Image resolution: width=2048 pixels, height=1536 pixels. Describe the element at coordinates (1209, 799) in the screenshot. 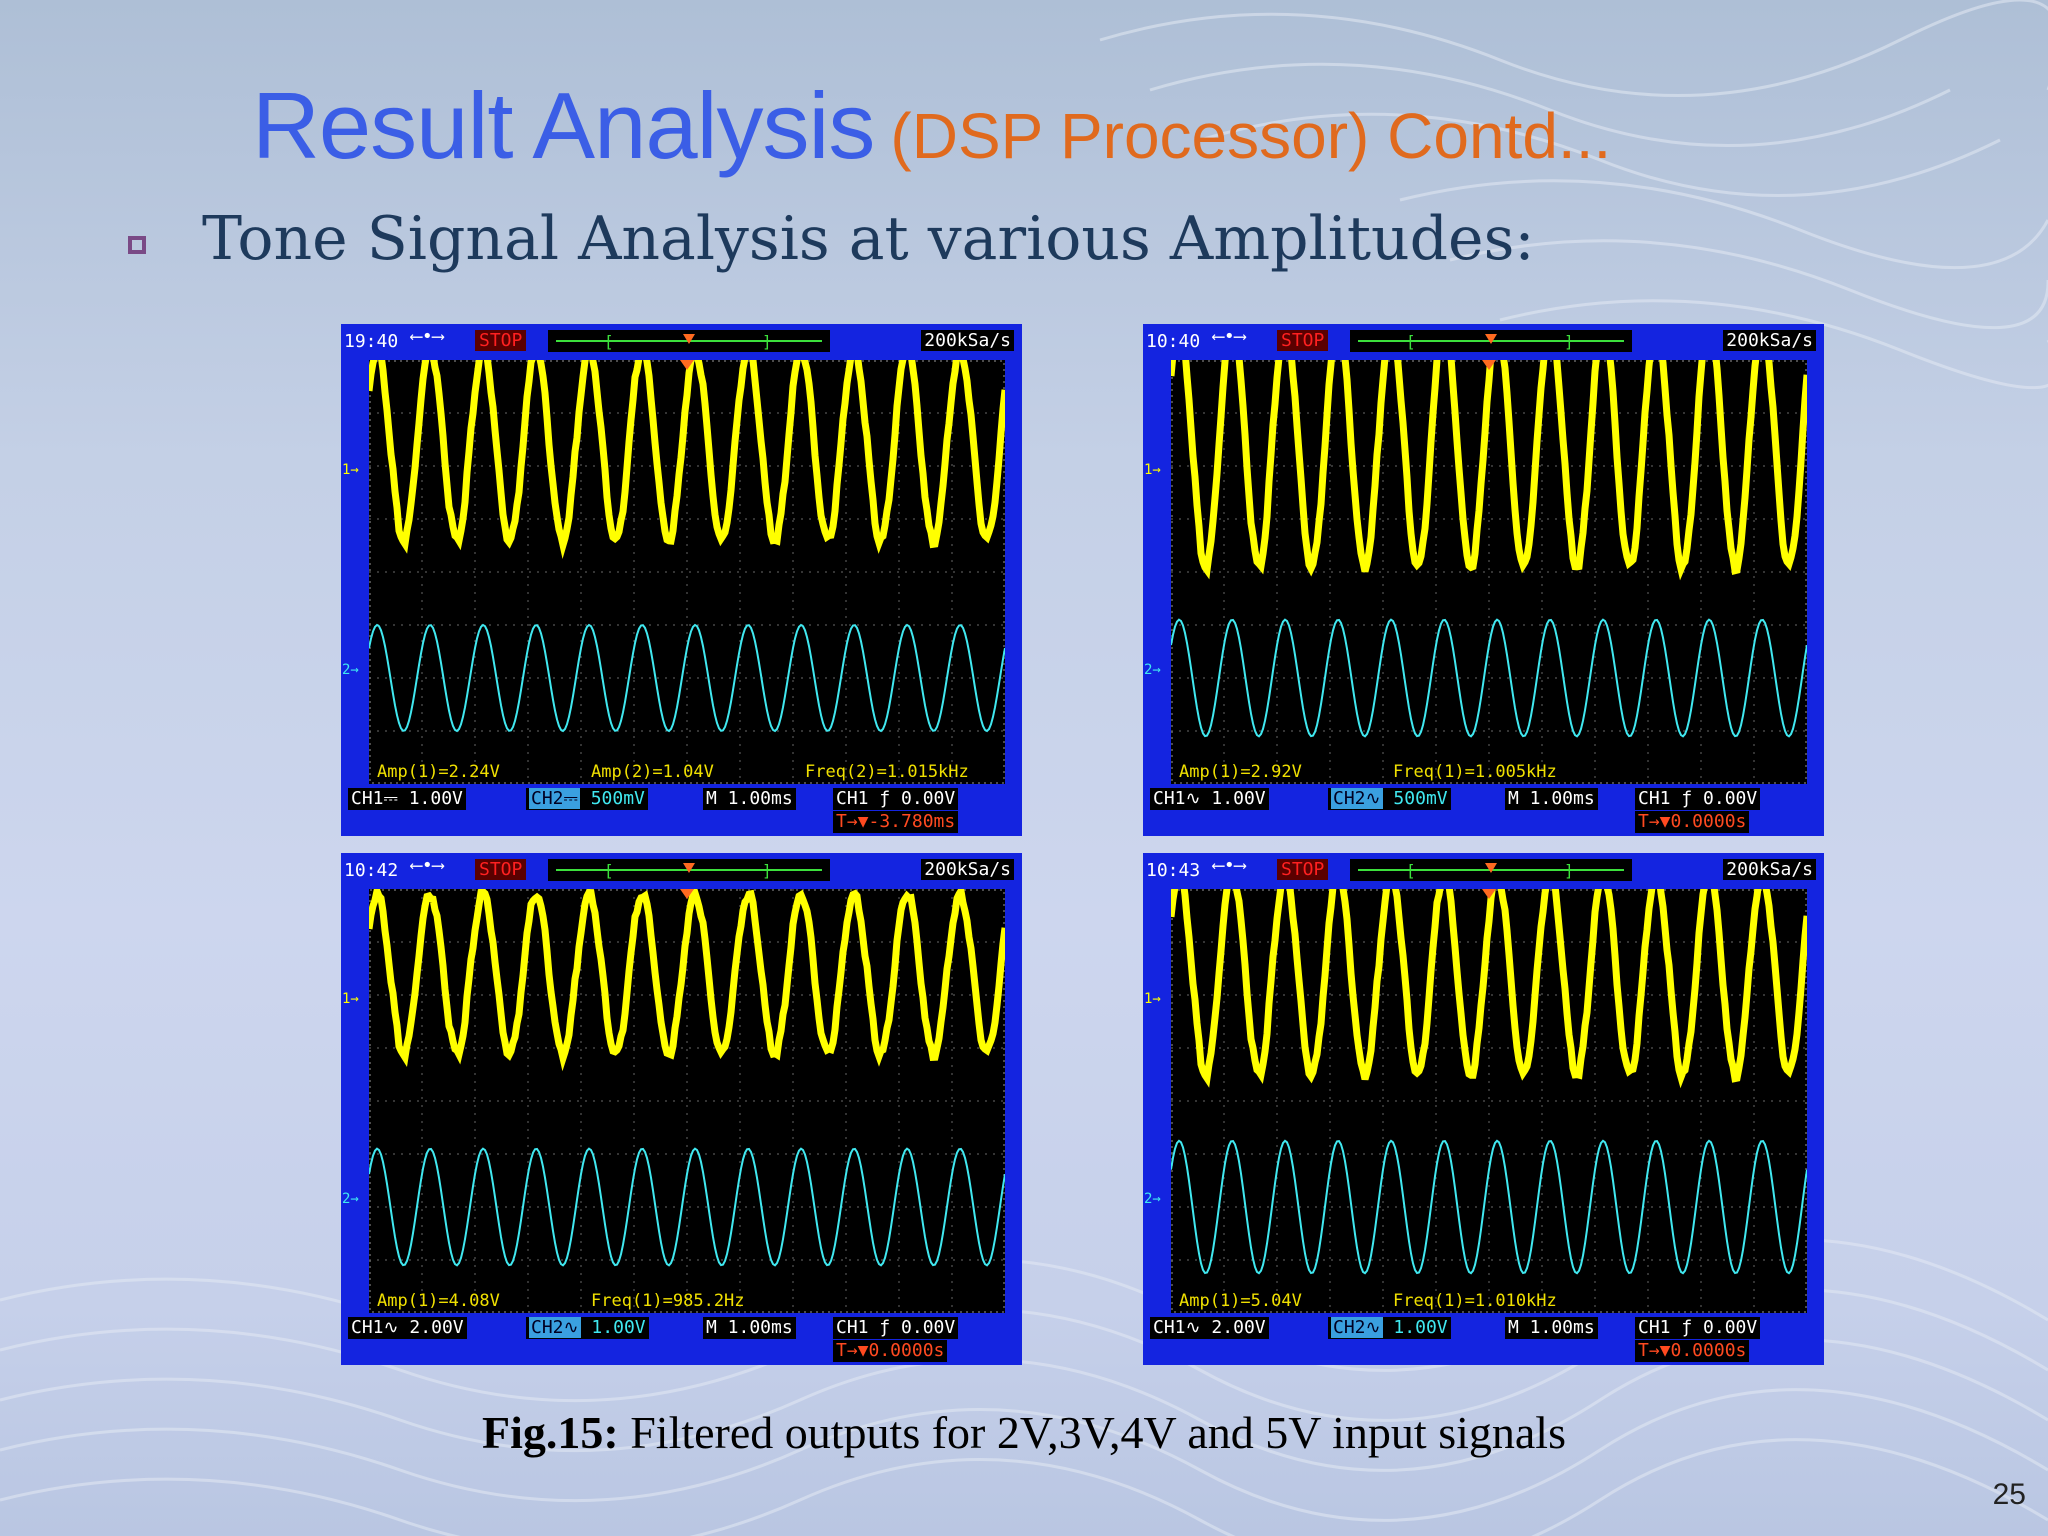

I see `ch1-scale: CH1∿ 1.00V` at that location.